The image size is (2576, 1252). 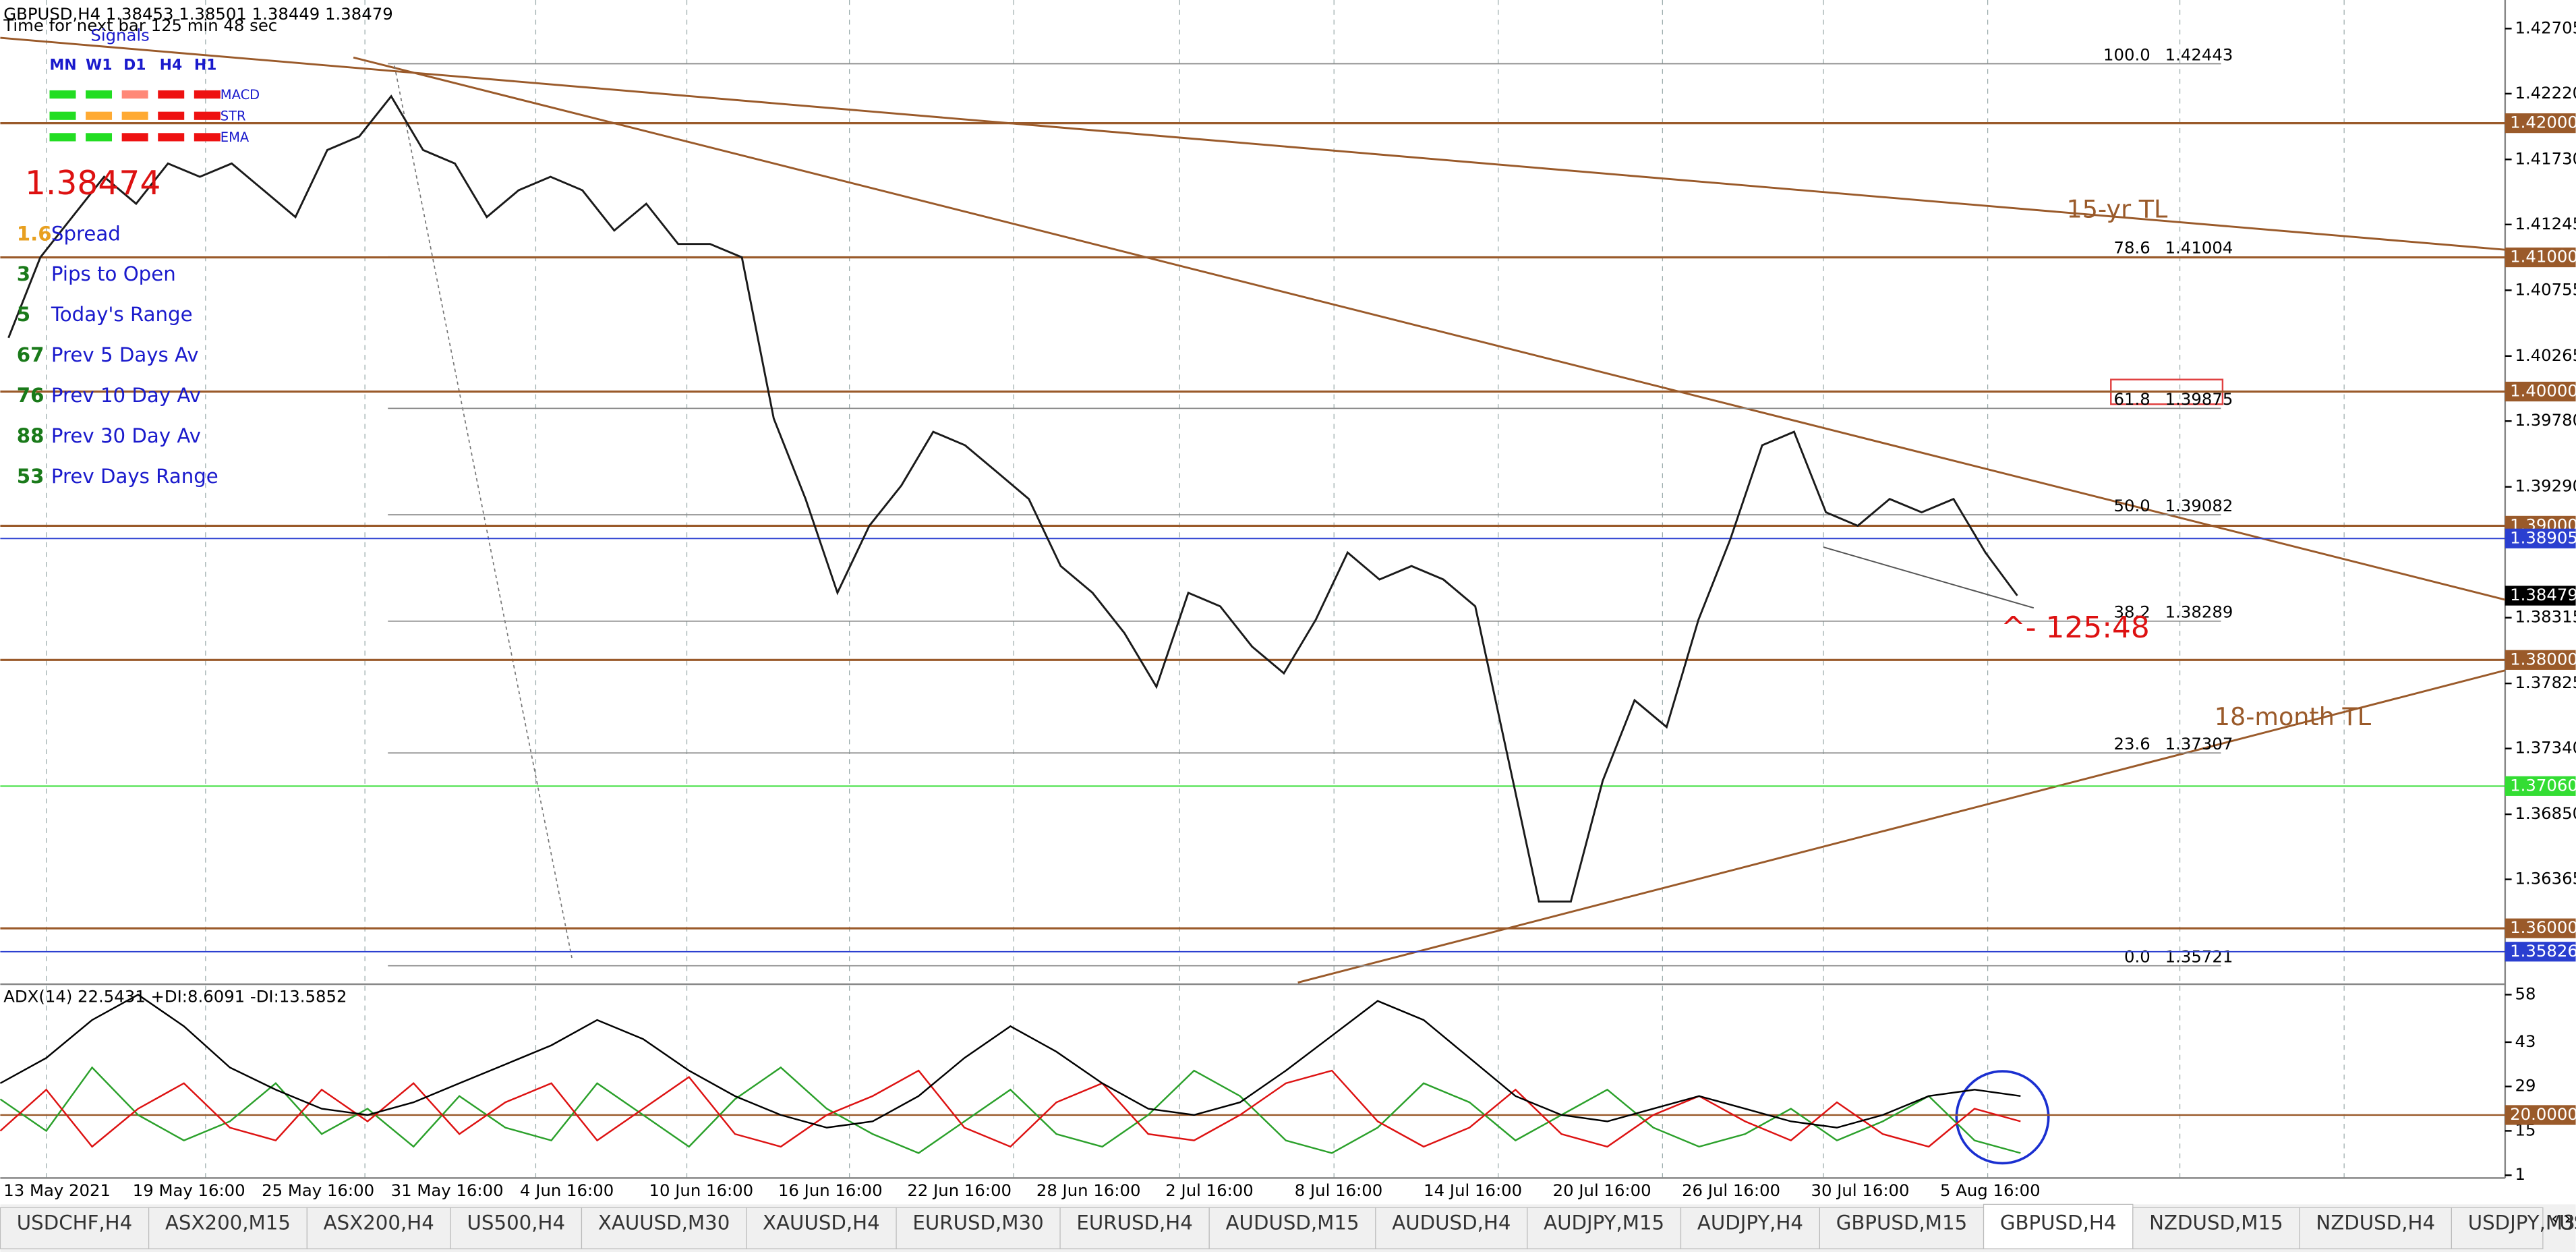 I want to click on price-tick-label: 1.39290, so click(x=2546, y=486).